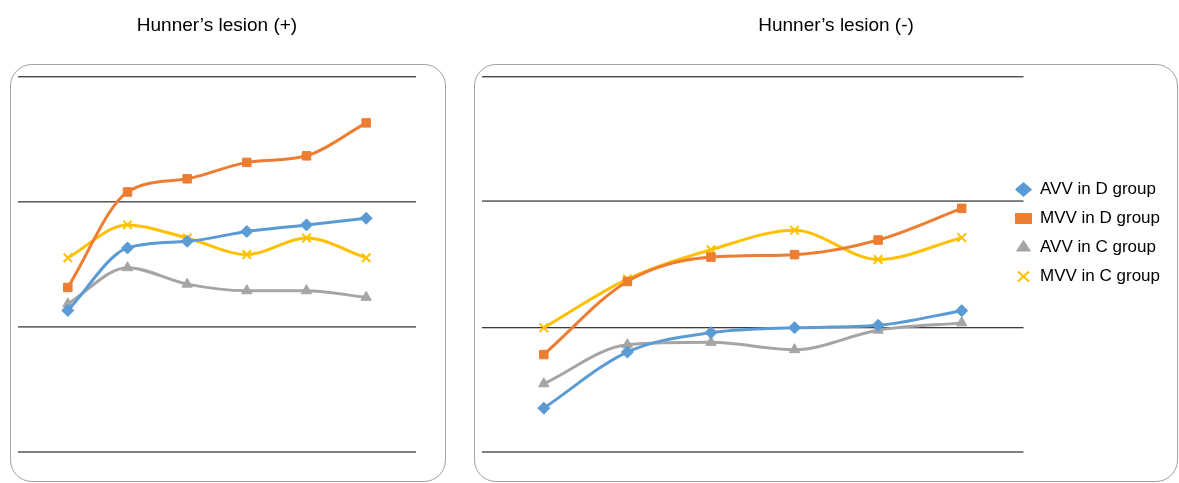 The height and width of the screenshot is (483, 1179). What do you see at coordinates (217, 24) in the screenshot?
I see `chart-title: Hunner’s lesion (+)` at bounding box center [217, 24].